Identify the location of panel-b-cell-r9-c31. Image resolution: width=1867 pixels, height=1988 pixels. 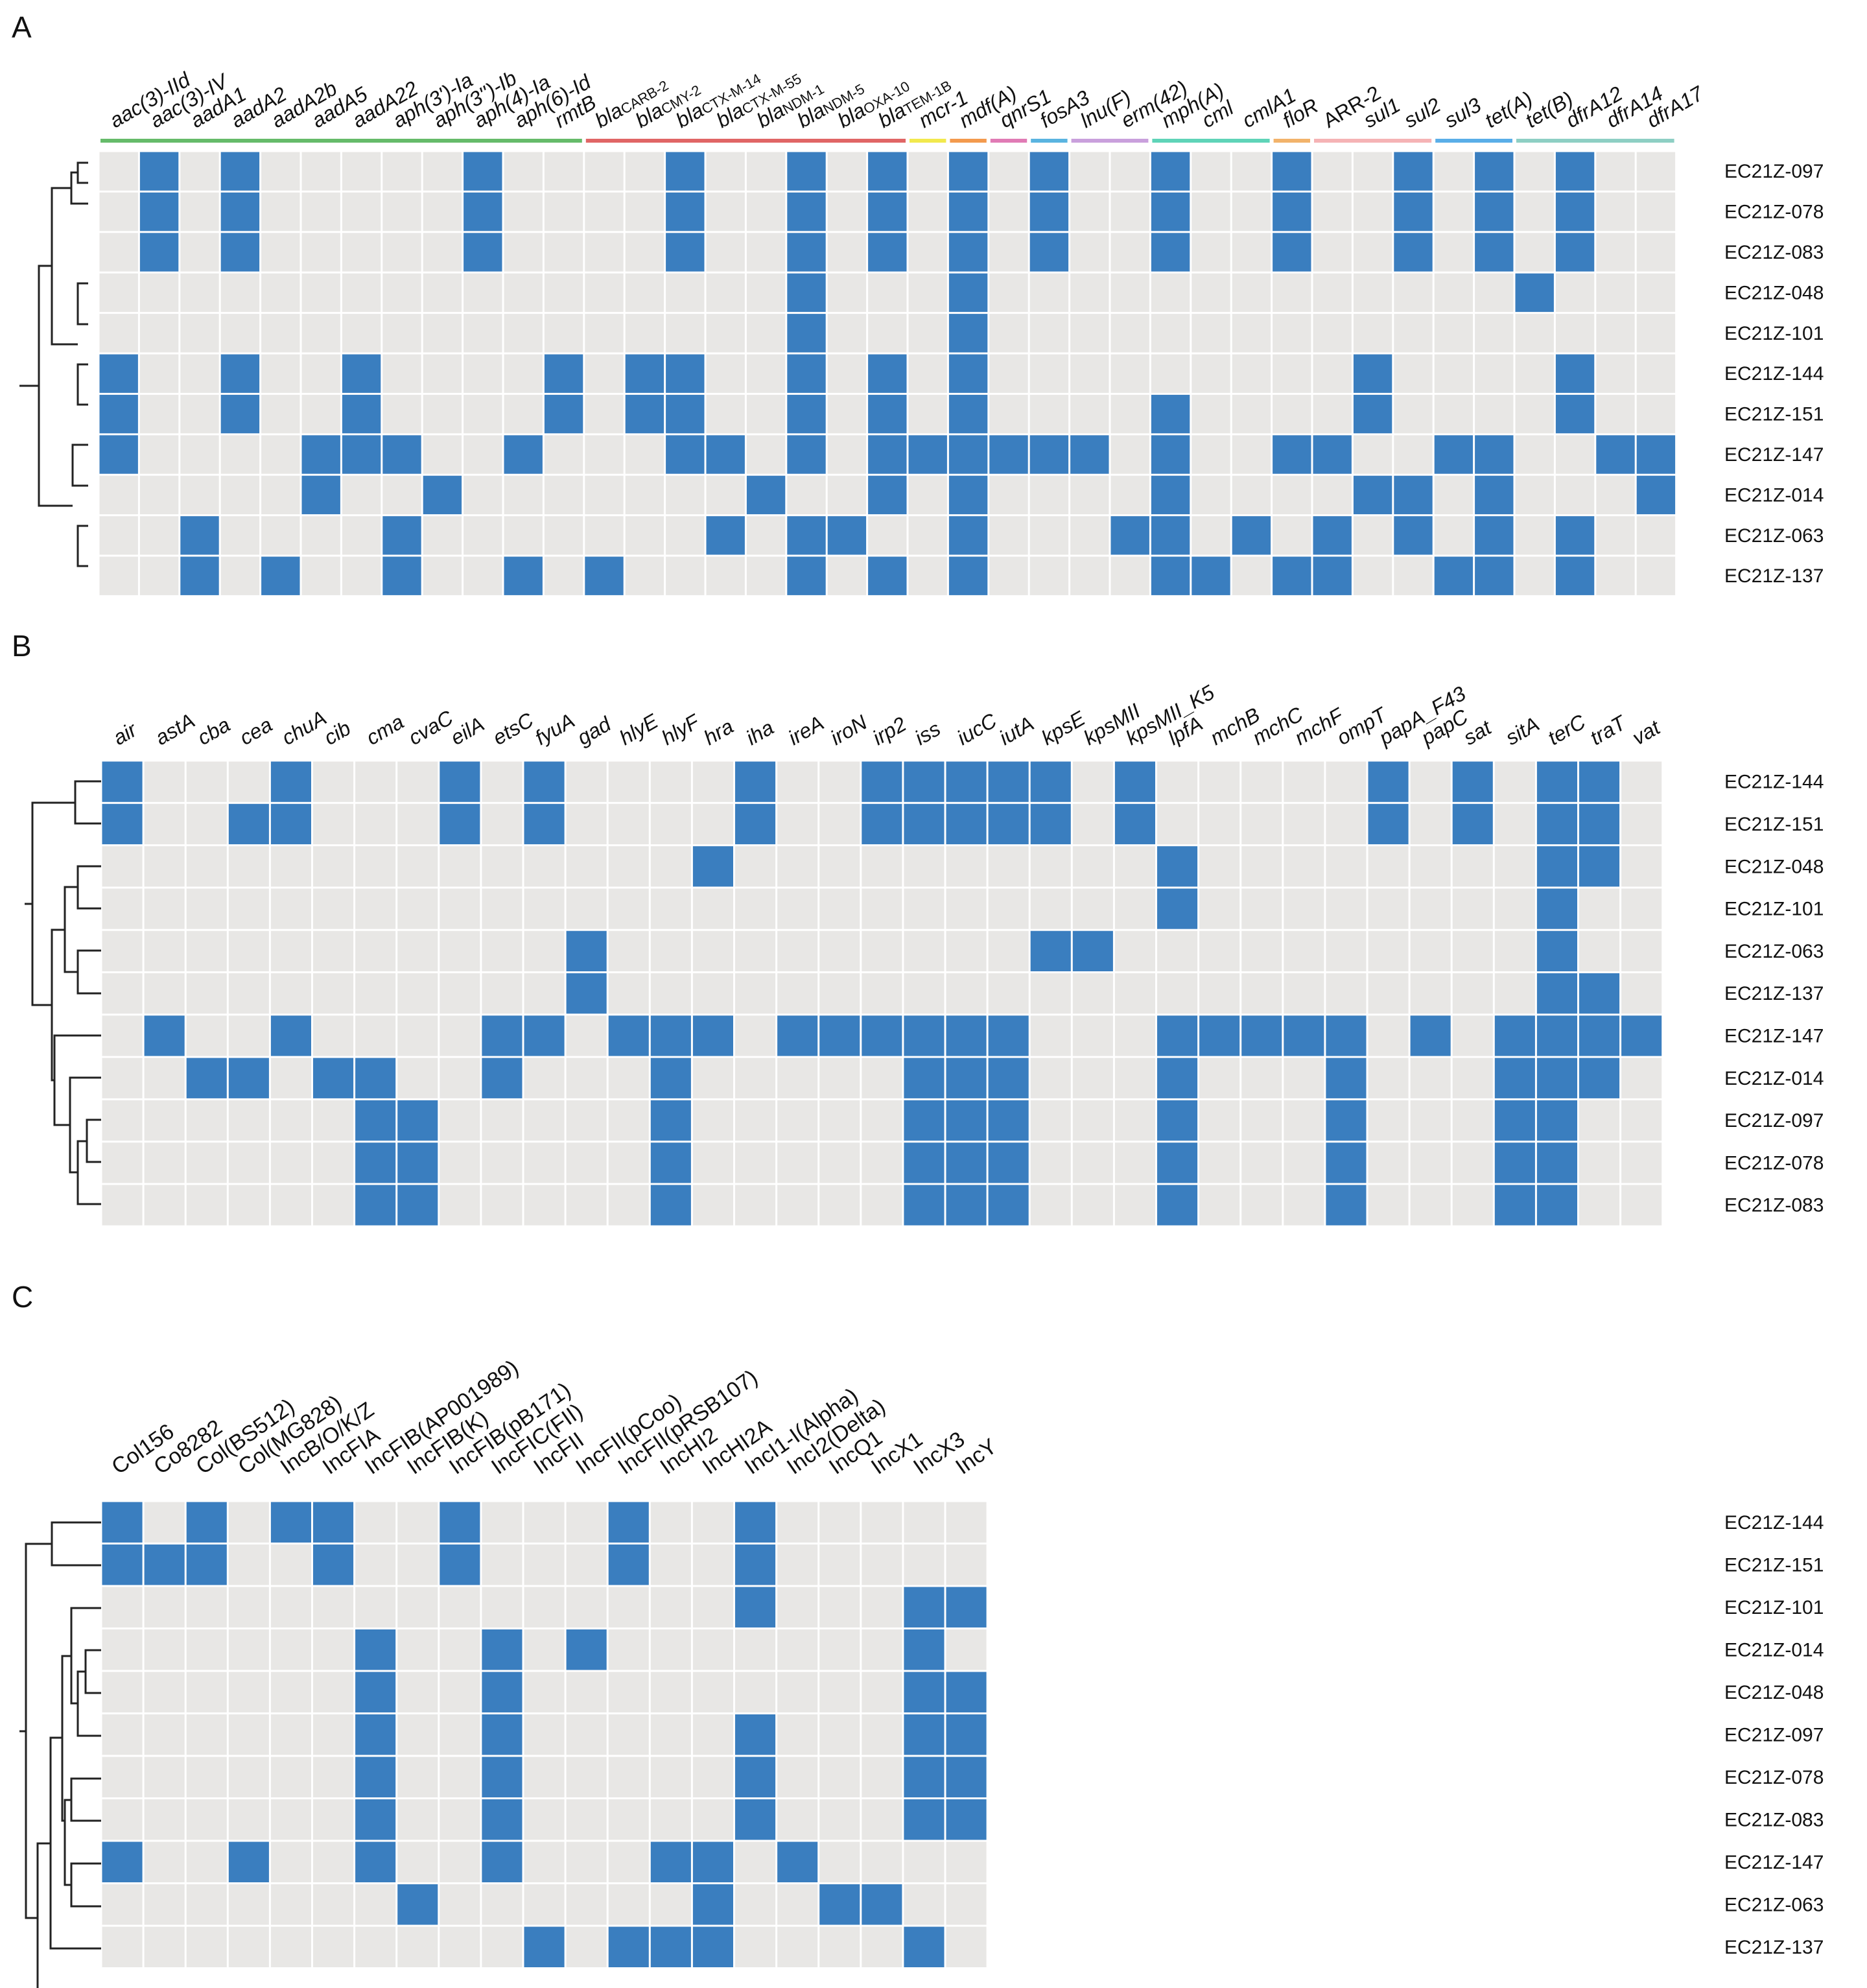
(1430, 1162).